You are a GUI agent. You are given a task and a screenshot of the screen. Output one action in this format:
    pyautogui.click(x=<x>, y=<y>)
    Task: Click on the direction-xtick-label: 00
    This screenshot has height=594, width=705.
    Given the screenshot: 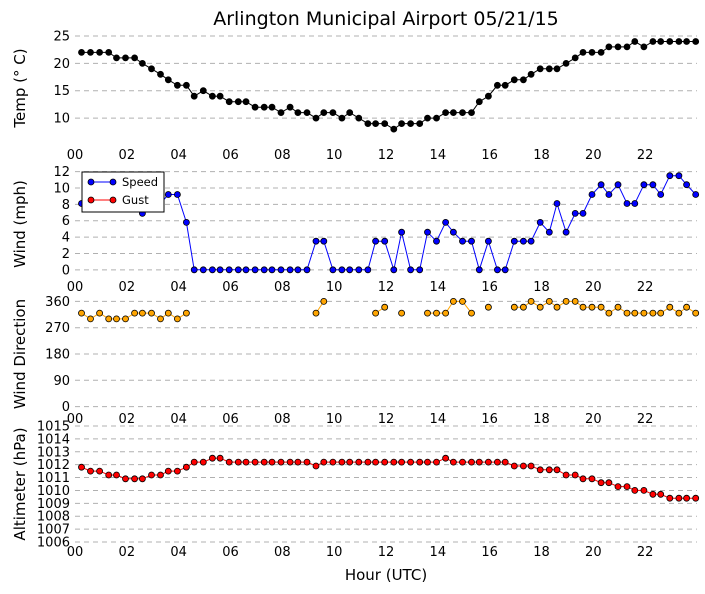 What is the action you would take?
    pyautogui.click(x=75, y=419)
    